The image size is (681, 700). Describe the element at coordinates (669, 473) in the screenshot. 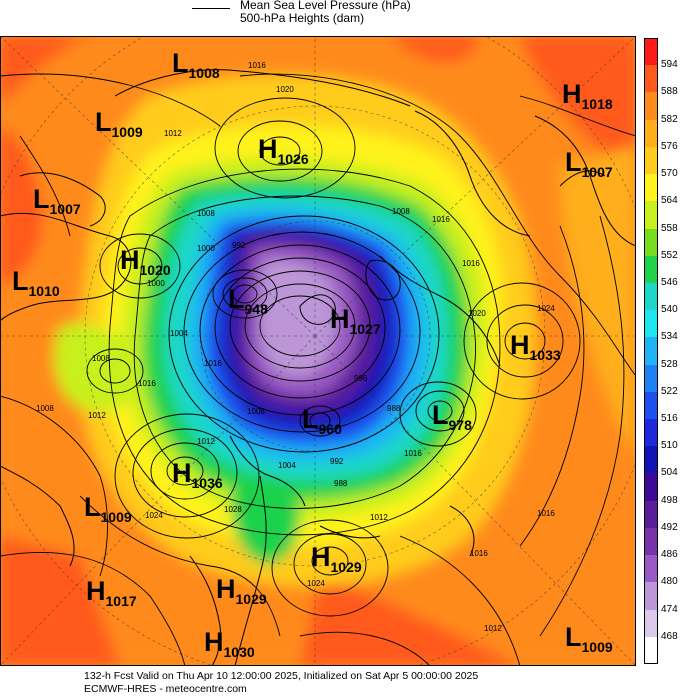

I see `colorbar-label: 504` at that location.